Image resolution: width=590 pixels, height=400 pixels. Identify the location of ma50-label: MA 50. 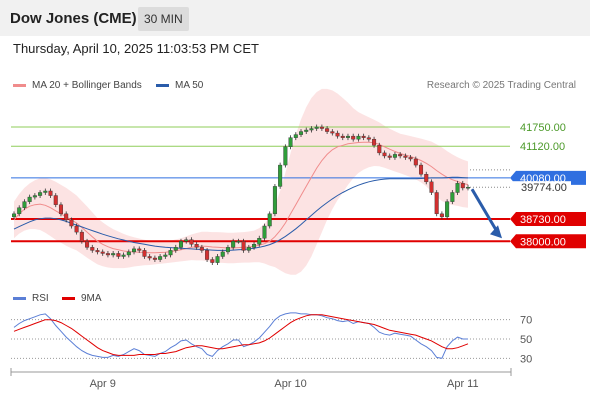
(189, 85).